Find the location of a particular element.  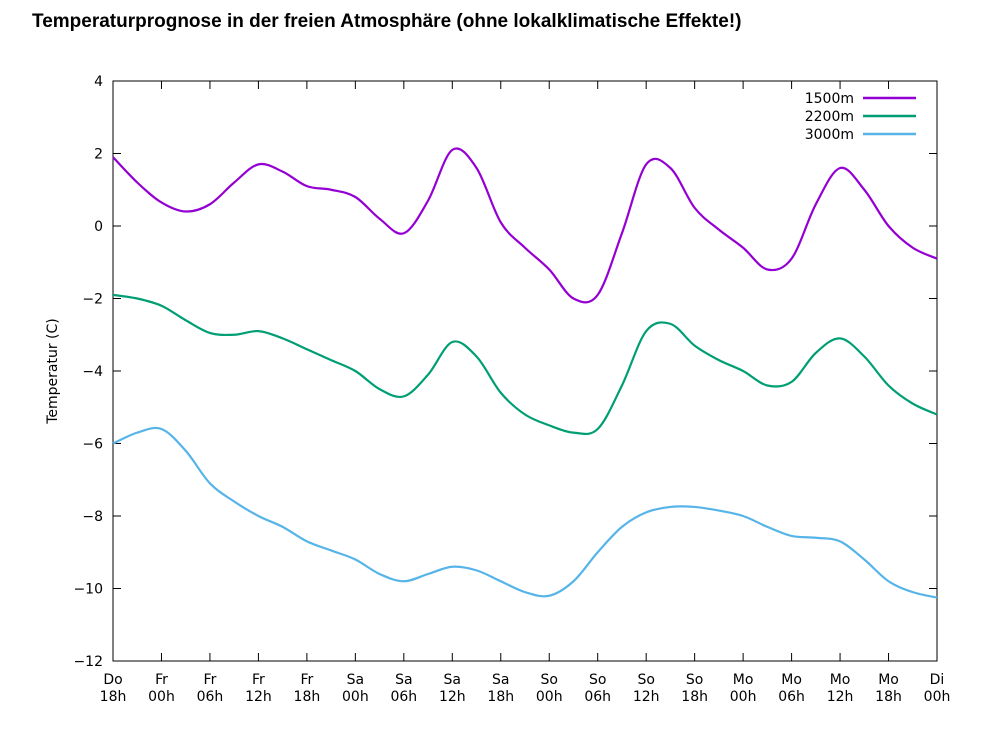

legend-label: 1500m is located at coordinates (829, 99).